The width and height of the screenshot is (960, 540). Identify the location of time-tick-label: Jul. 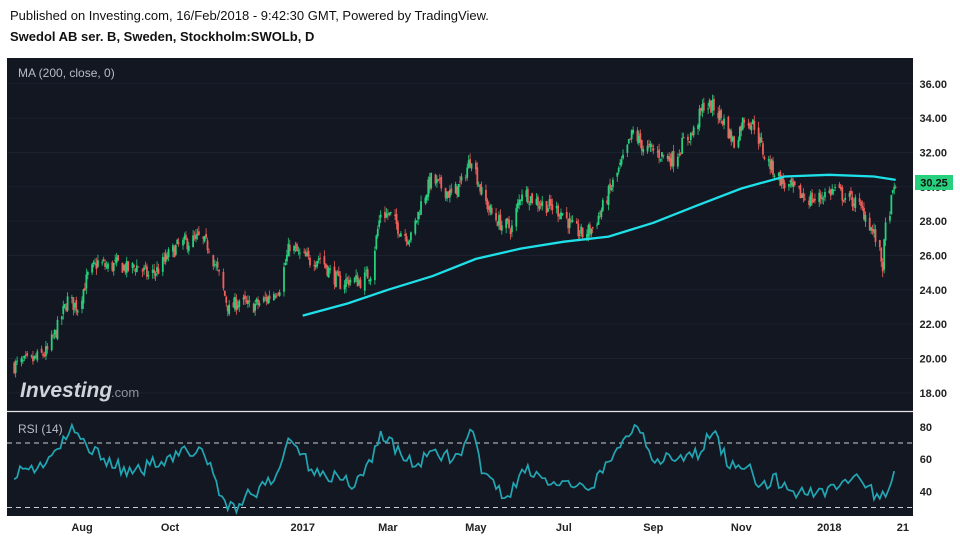
(564, 528).